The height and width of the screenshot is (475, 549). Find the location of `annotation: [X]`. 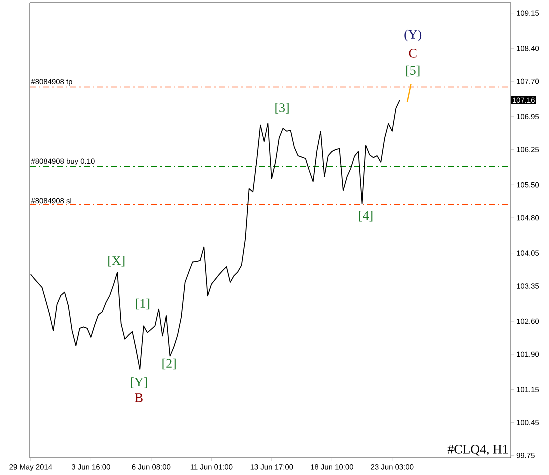

annotation: [X] is located at coordinates (116, 261).